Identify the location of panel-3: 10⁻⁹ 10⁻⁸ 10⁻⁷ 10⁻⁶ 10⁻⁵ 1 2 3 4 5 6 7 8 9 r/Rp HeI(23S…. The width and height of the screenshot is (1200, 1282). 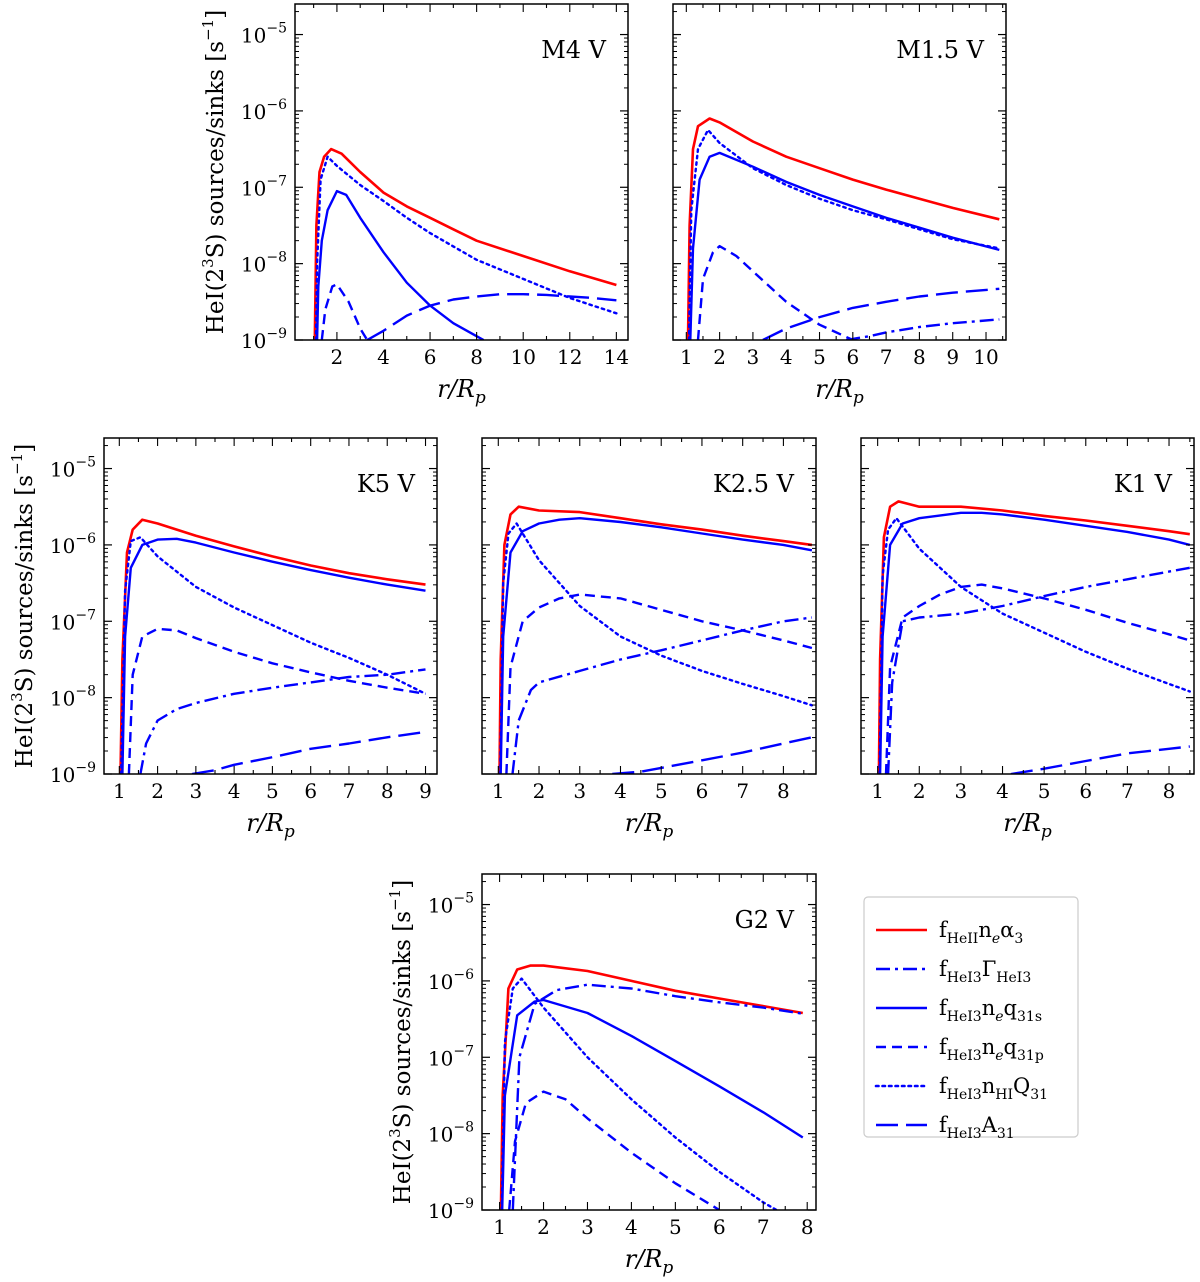
(223, 639).